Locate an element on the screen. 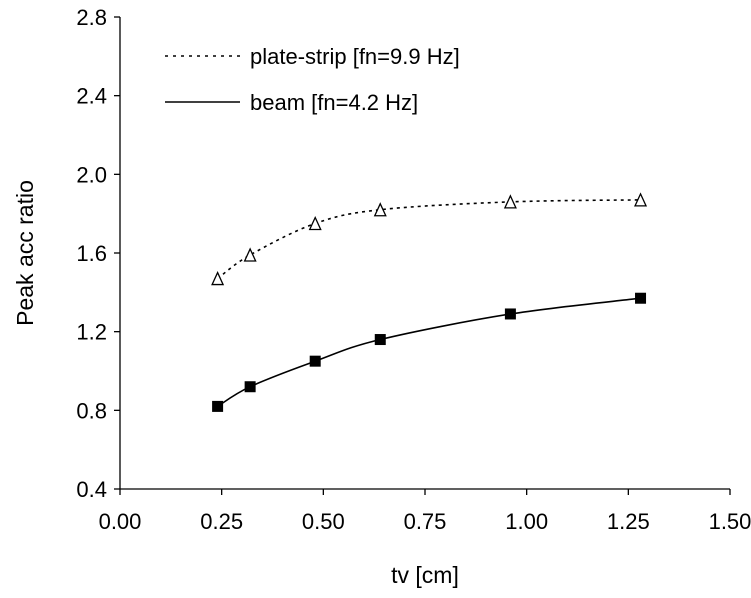  x-tick-label: 0.75 is located at coordinates (425, 521).